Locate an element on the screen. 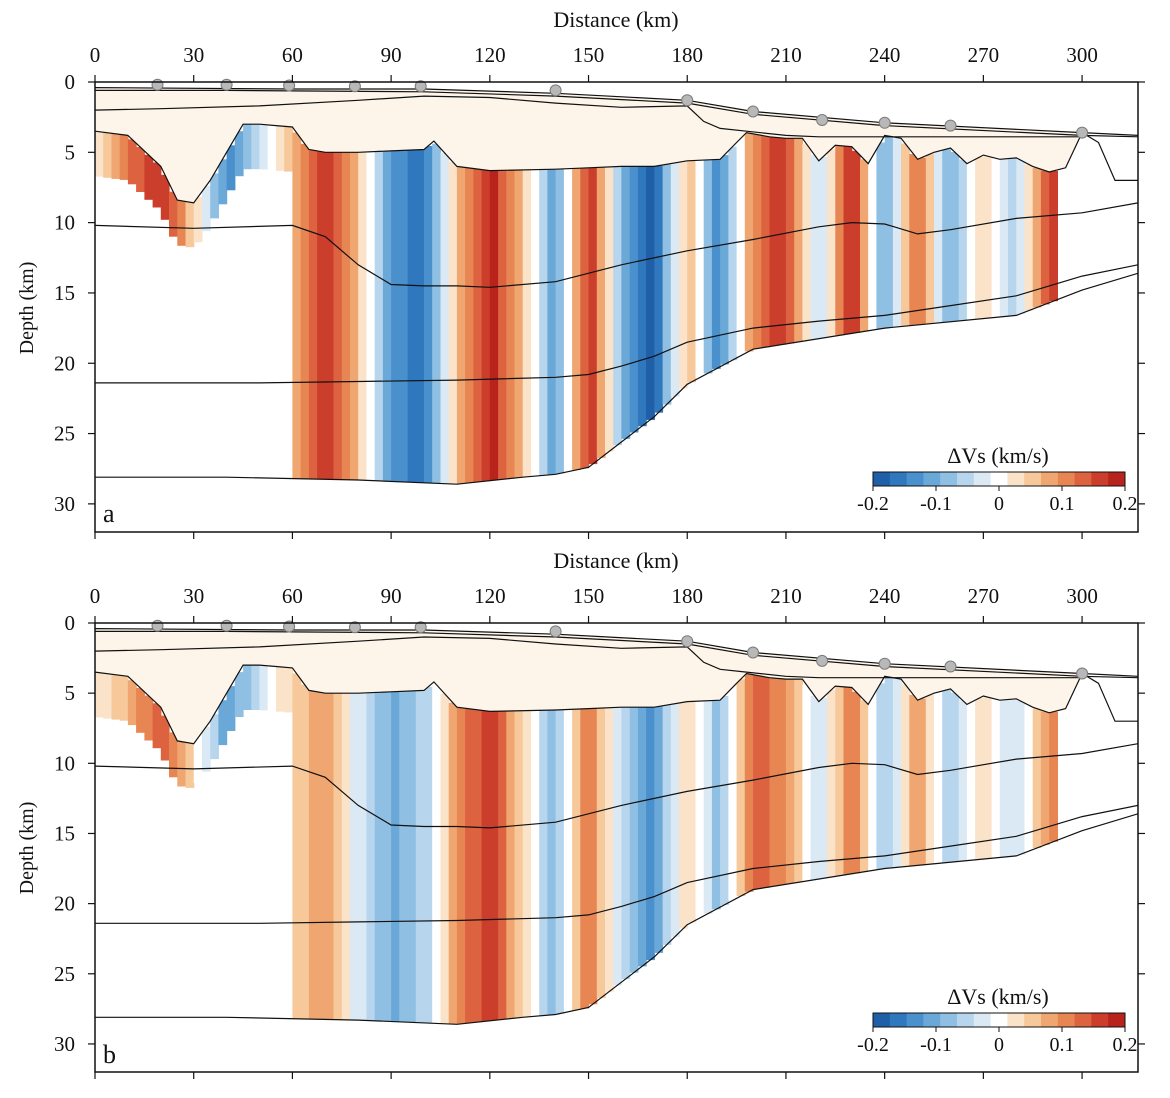  colorbar-tick-label: 0 is located at coordinates (999, 504).